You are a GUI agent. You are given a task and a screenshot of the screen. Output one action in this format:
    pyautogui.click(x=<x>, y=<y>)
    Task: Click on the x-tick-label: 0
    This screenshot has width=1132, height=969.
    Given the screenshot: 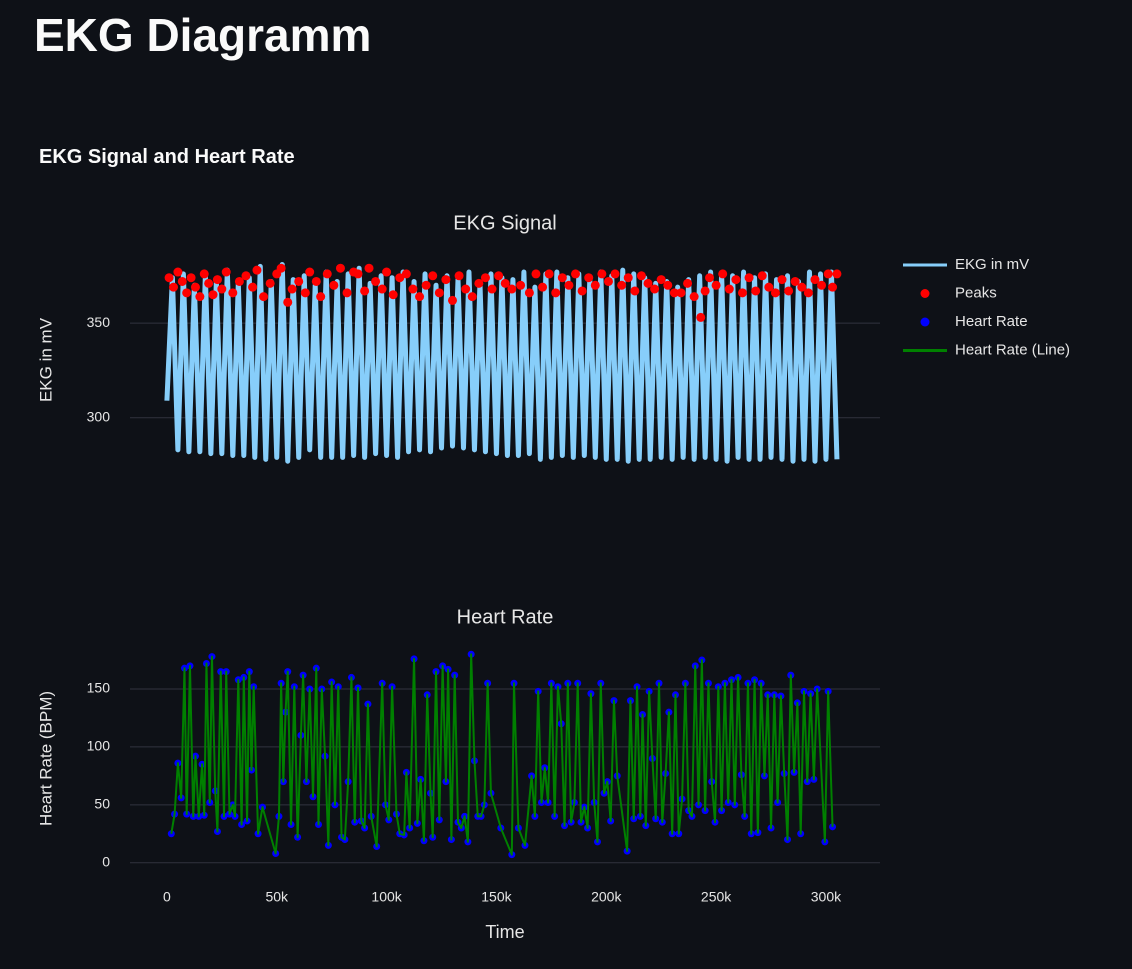 What is the action you would take?
    pyautogui.click(x=167, y=897)
    